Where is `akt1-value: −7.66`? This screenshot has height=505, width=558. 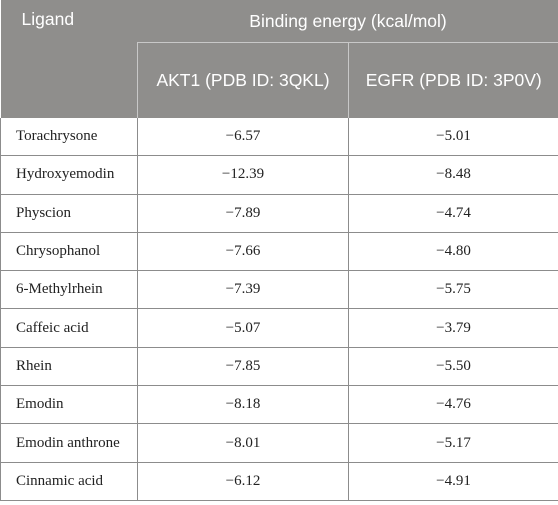
akt1-value: −7.66 is located at coordinates (243, 251).